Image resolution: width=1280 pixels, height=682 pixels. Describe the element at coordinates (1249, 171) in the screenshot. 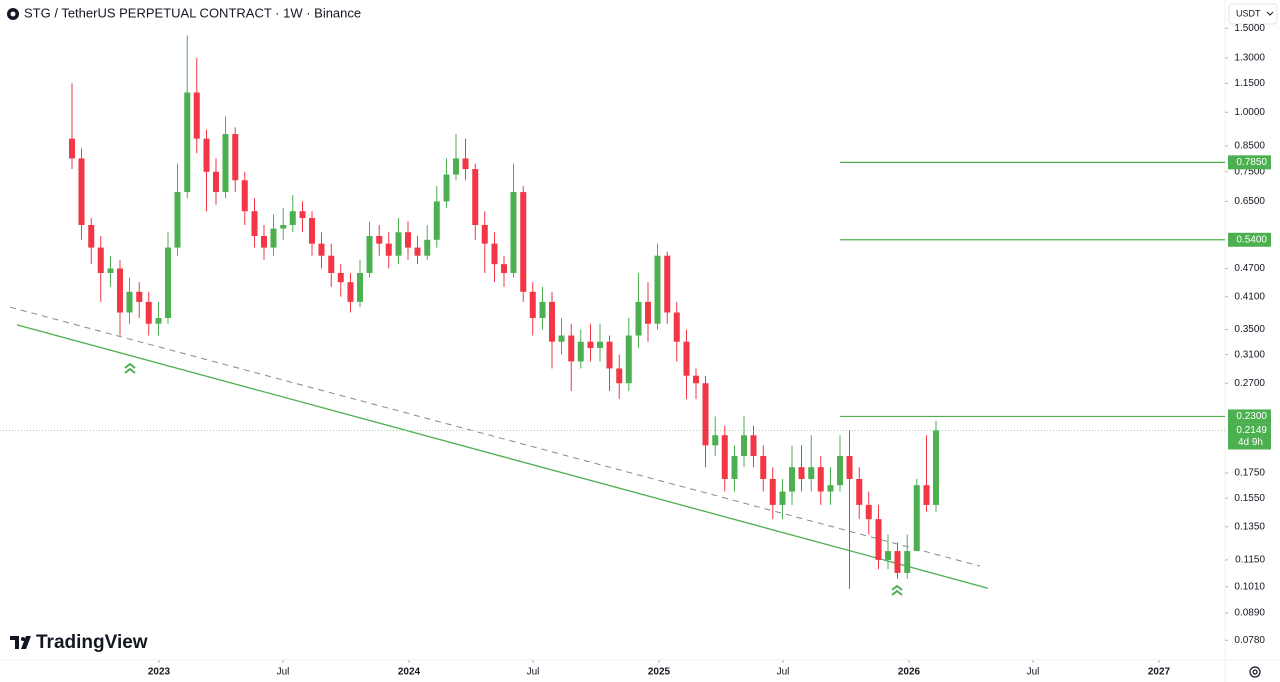

I see `y-tick-label: 0.7500` at that location.